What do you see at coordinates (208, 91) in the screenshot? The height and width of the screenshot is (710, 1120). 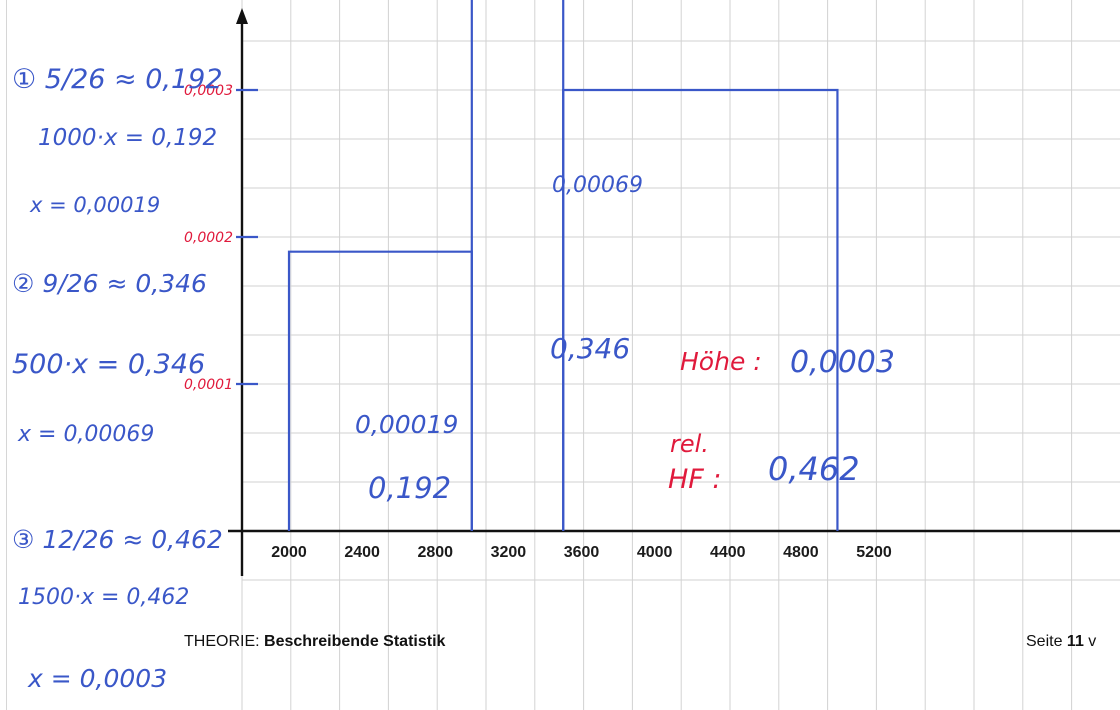 I see `y-tick-label: 0,0003` at bounding box center [208, 91].